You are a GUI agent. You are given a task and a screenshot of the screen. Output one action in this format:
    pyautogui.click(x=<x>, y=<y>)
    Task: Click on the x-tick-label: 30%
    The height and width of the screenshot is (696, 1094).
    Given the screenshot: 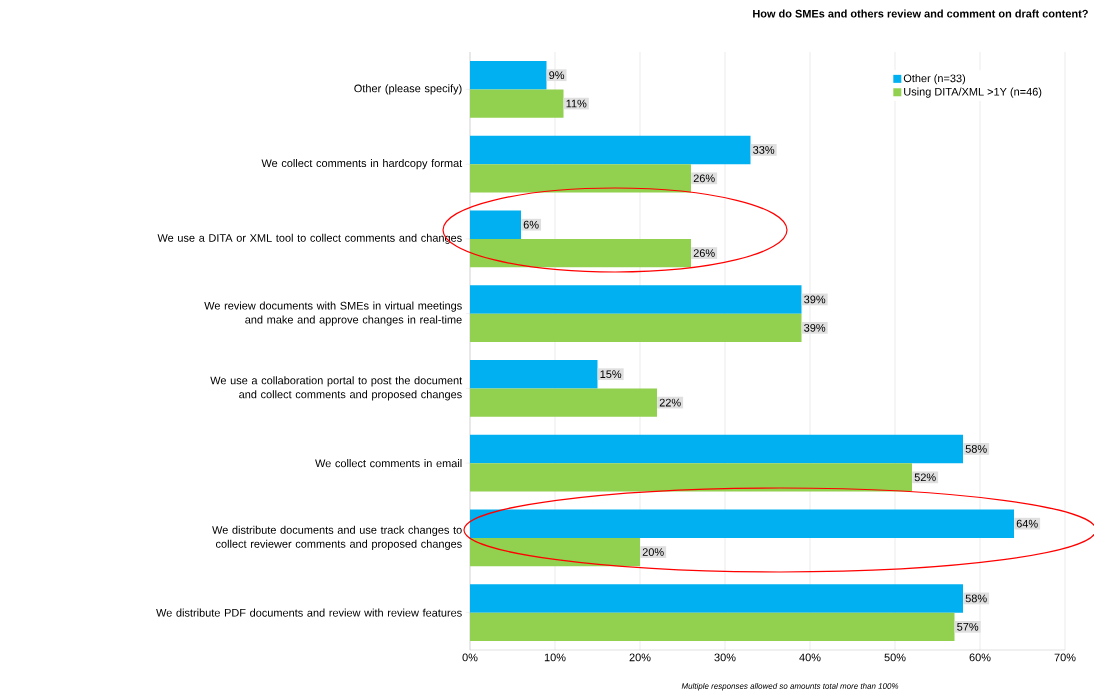 What is the action you would take?
    pyautogui.click(x=725, y=657)
    